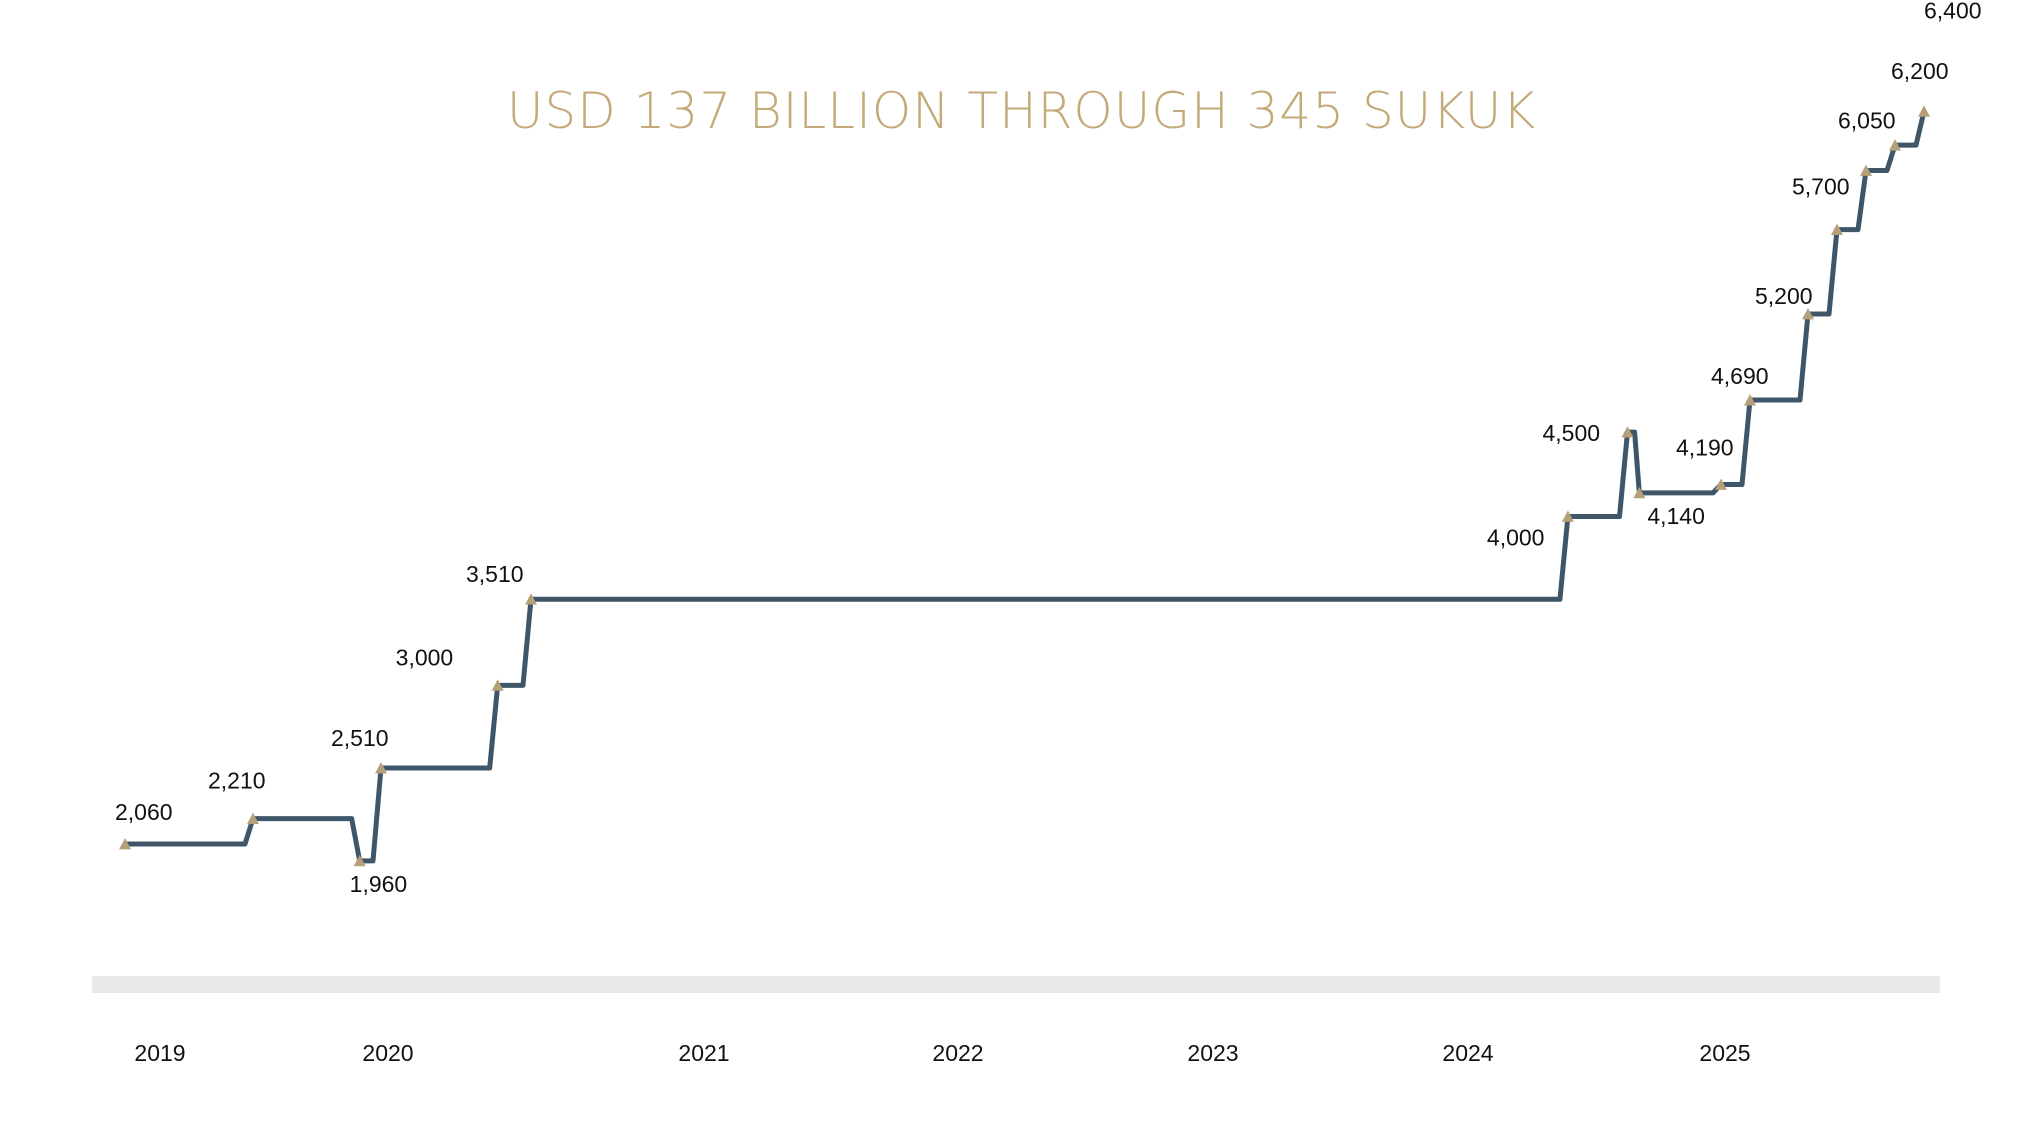 The width and height of the screenshot is (2043, 1139). What do you see at coordinates (425, 657) in the screenshot?
I see `data-label: 3,000` at bounding box center [425, 657].